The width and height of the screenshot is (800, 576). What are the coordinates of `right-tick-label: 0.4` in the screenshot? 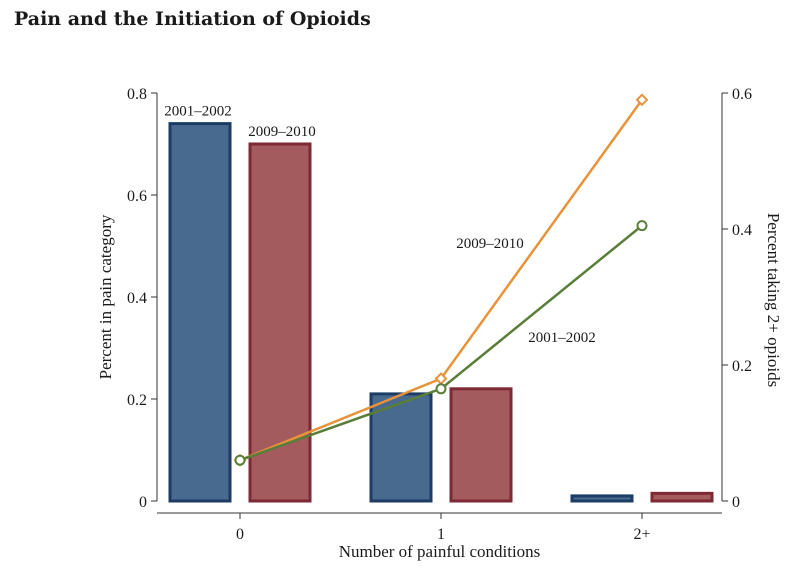 It's located at (742, 230).